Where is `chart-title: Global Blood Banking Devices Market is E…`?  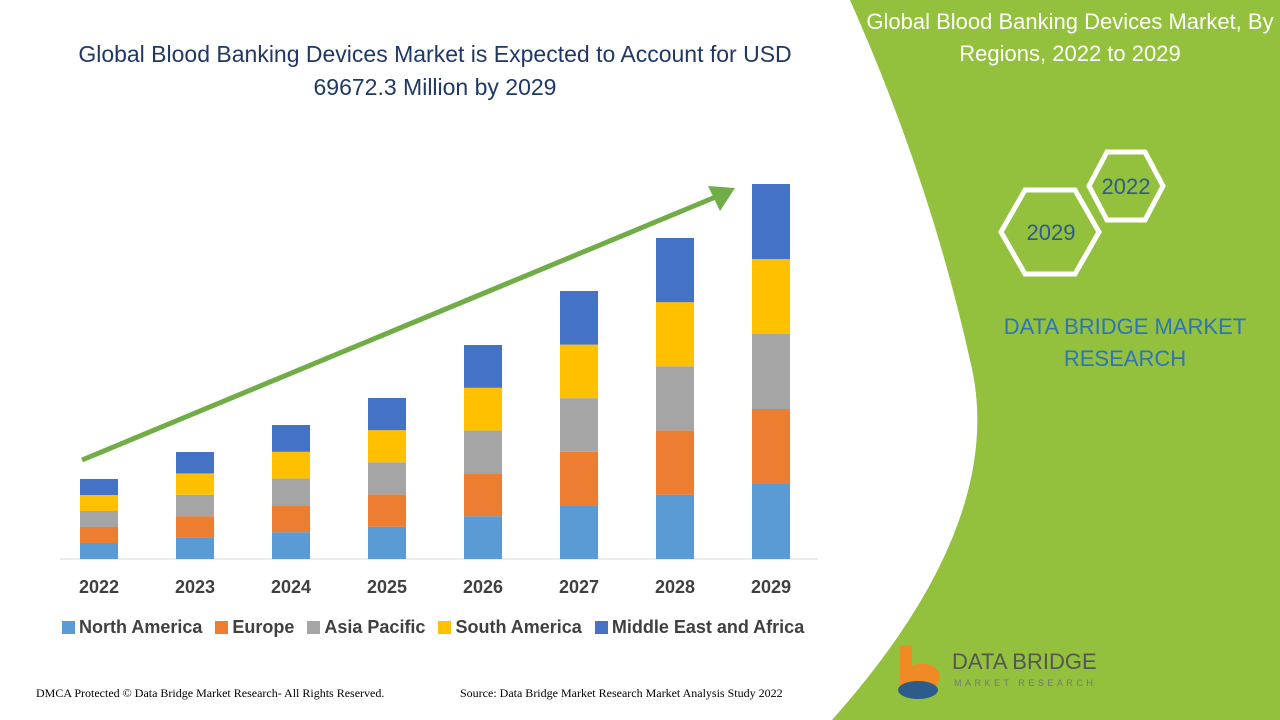 chart-title: Global Blood Banking Devices Market is E… is located at coordinates (435, 70).